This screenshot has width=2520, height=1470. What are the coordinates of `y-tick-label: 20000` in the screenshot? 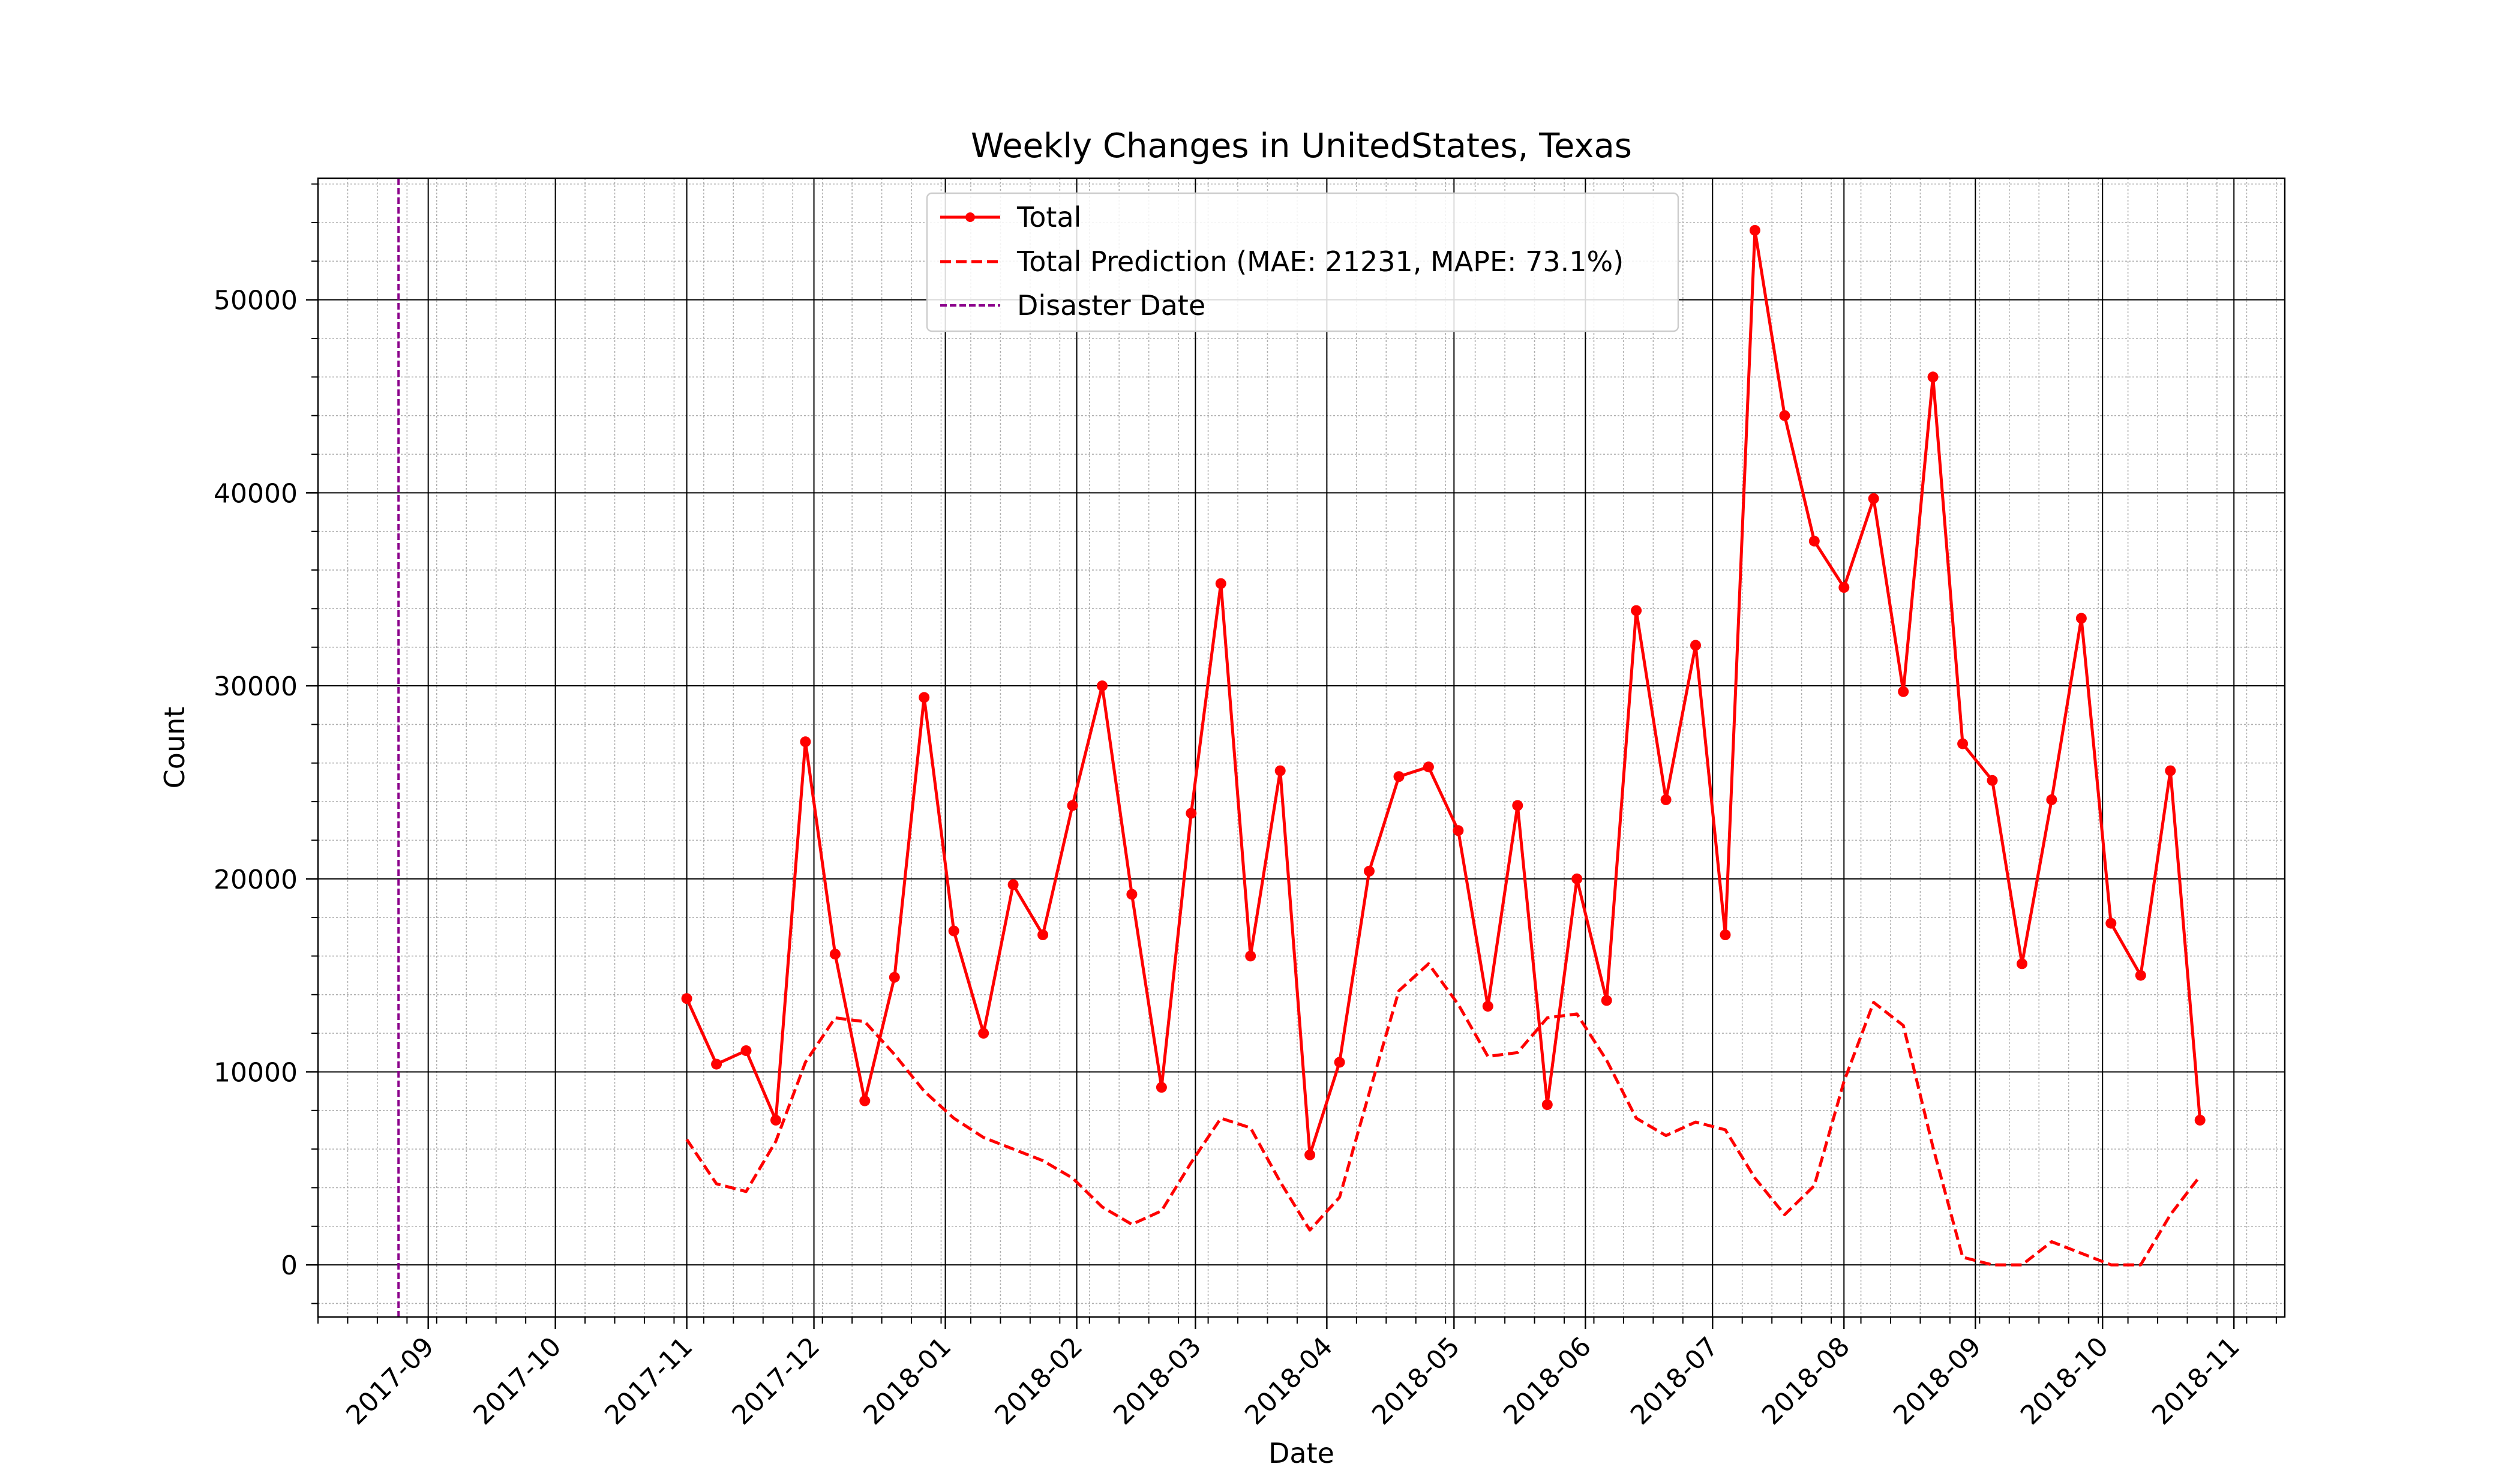 It's located at (256, 880).